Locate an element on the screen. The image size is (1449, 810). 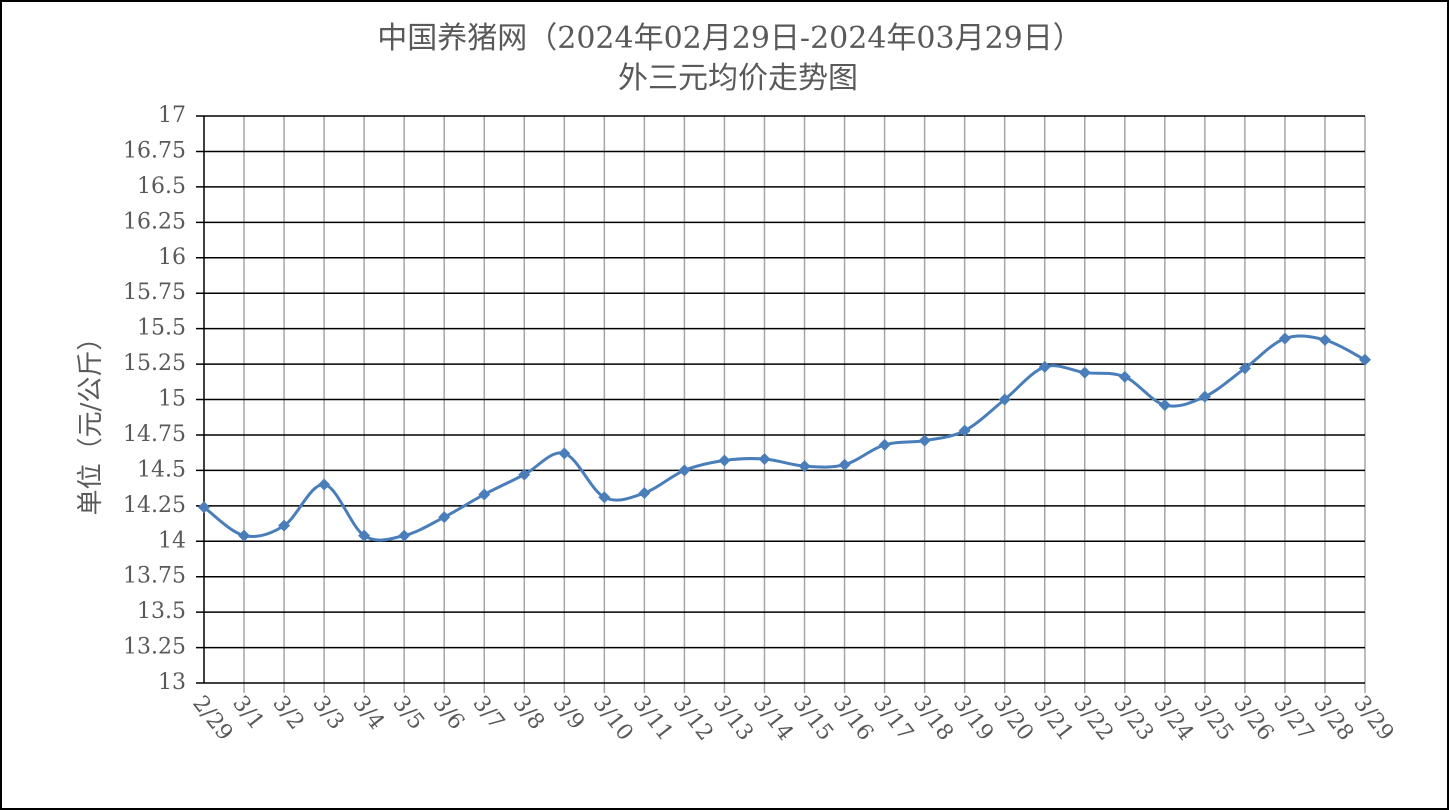
y-tick-label: 15.5 is located at coordinates (161, 328).